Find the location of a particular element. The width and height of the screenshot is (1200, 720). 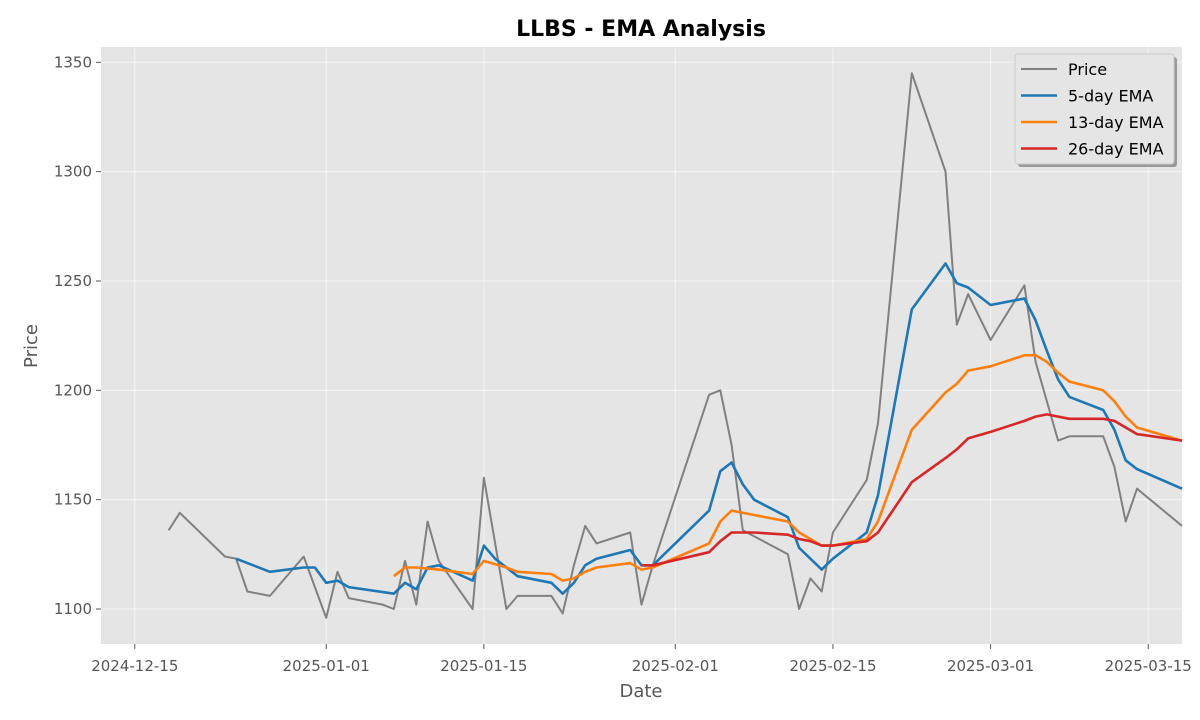

26-day-ema-line is located at coordinates (912, 490).